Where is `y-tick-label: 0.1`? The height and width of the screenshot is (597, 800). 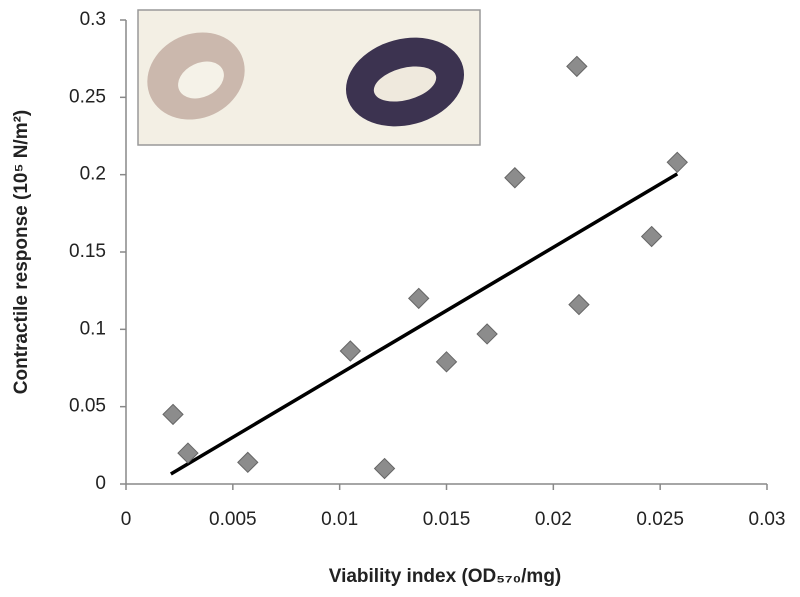 y-tick-label: 0.1 is located at coordinates (93, 328).